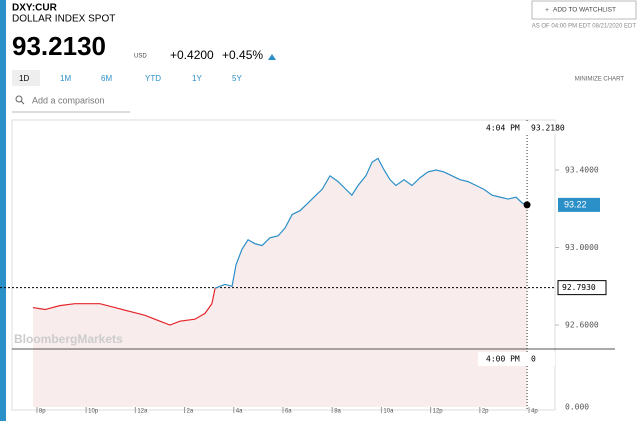 The width and height of the screenshot is (640, 426). What do you see at coordinates (600, 80) in the screenshot?
I see `minimize: MINIMIZE CHART` at bounding box center [600, 80].